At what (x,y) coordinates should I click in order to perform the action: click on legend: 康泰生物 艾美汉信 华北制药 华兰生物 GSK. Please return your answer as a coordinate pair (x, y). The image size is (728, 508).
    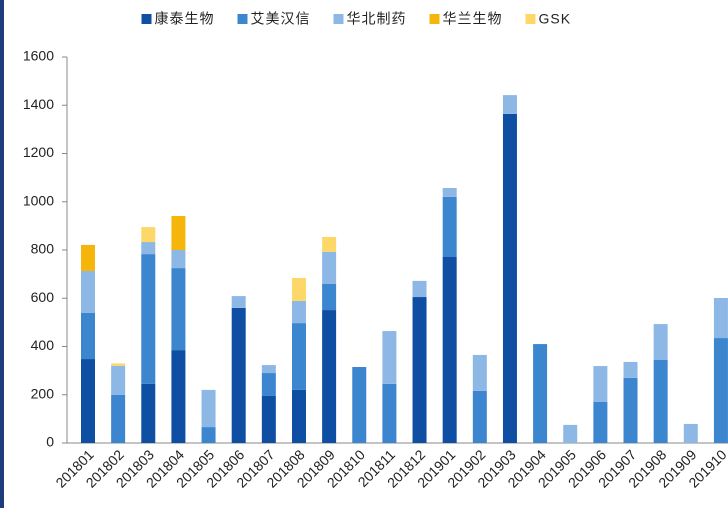
    Looking at the image, I should click on (356, 19).